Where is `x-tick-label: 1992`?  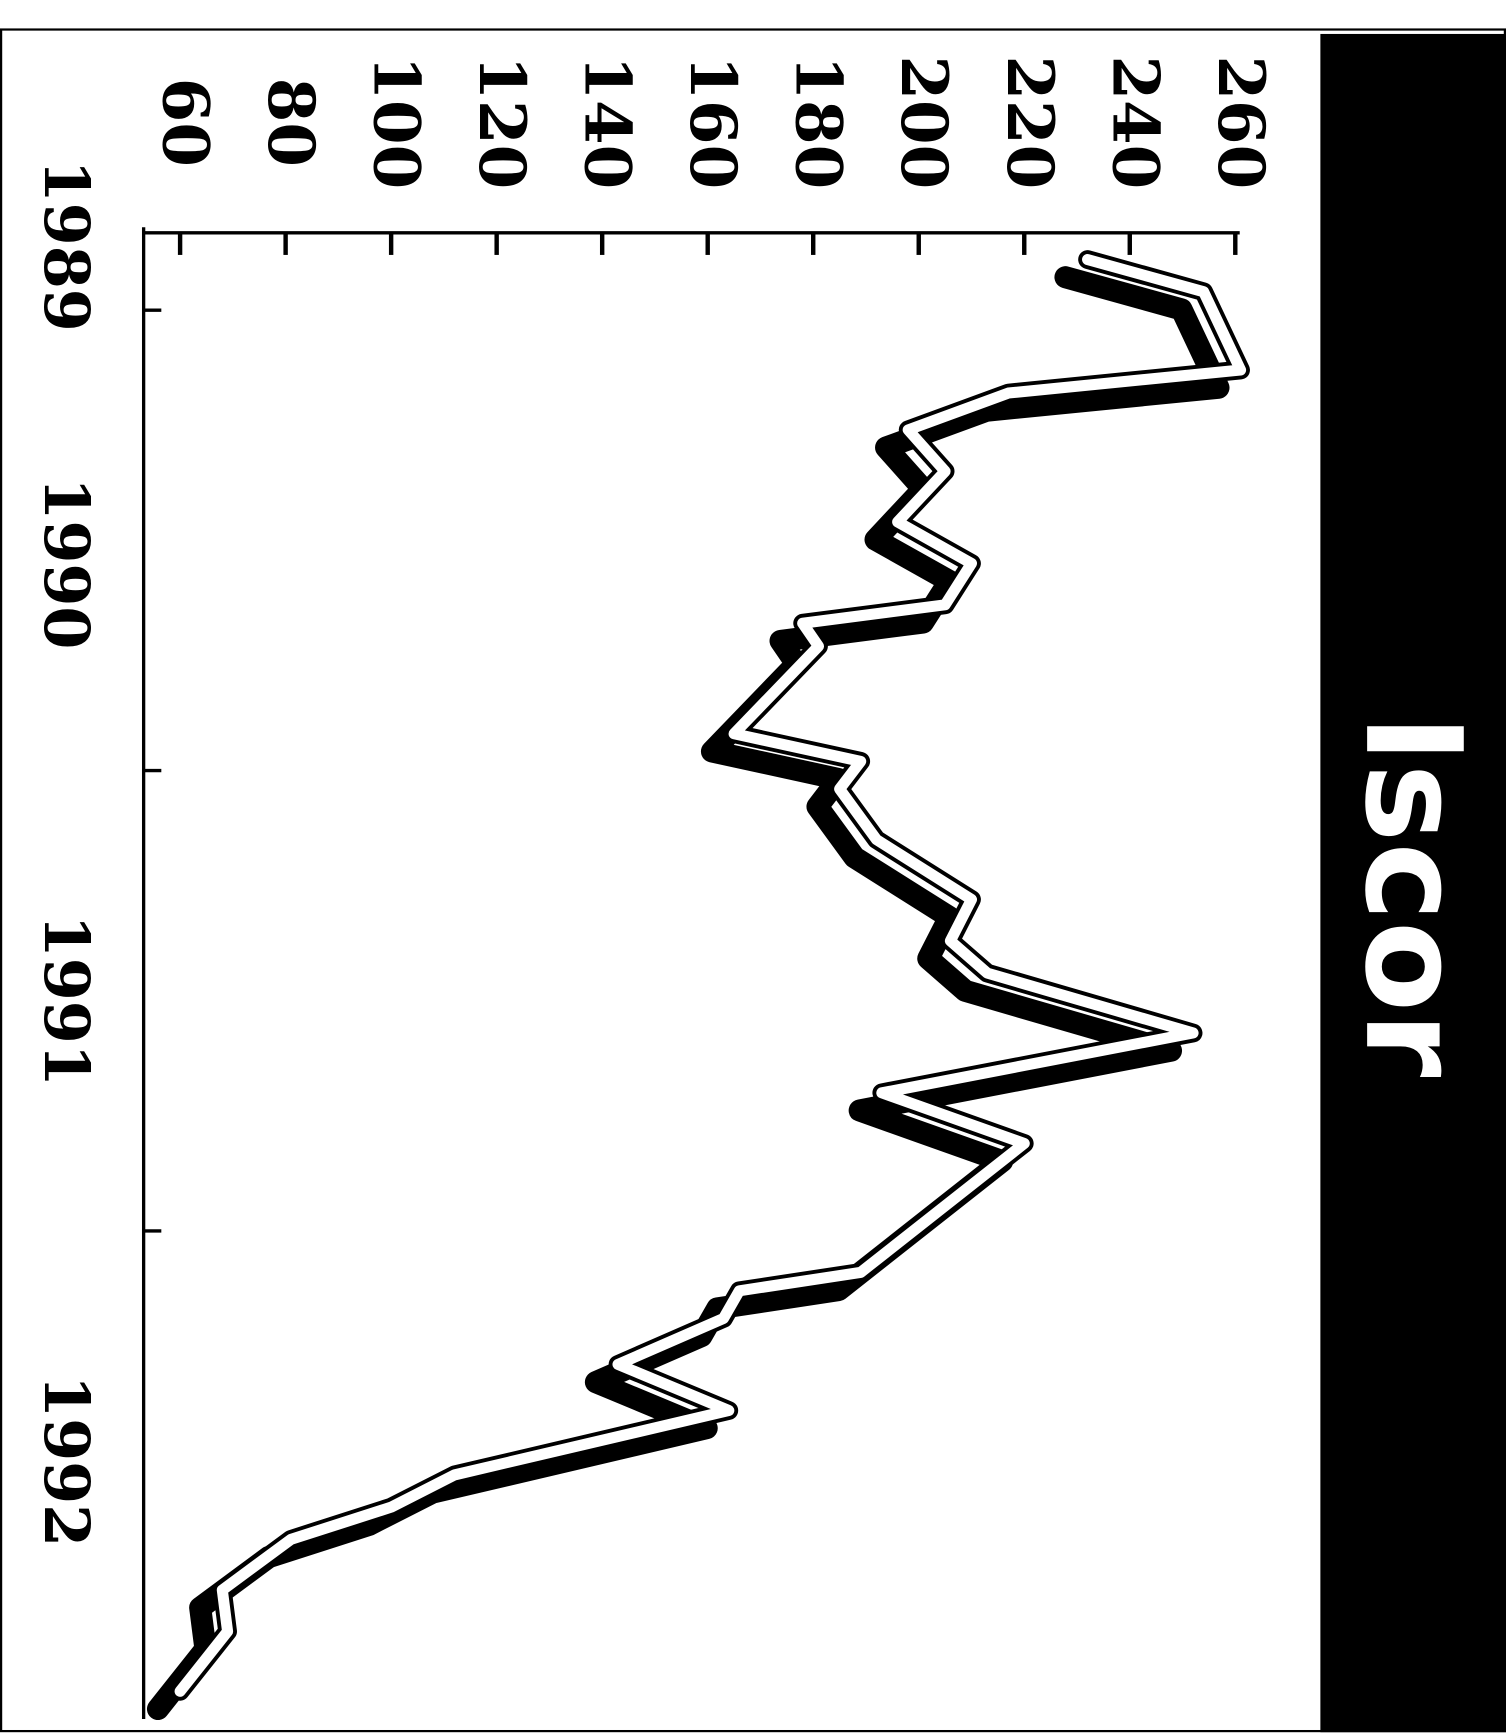
x-tick-label: 1992 is located at coordinates (66, 1461).